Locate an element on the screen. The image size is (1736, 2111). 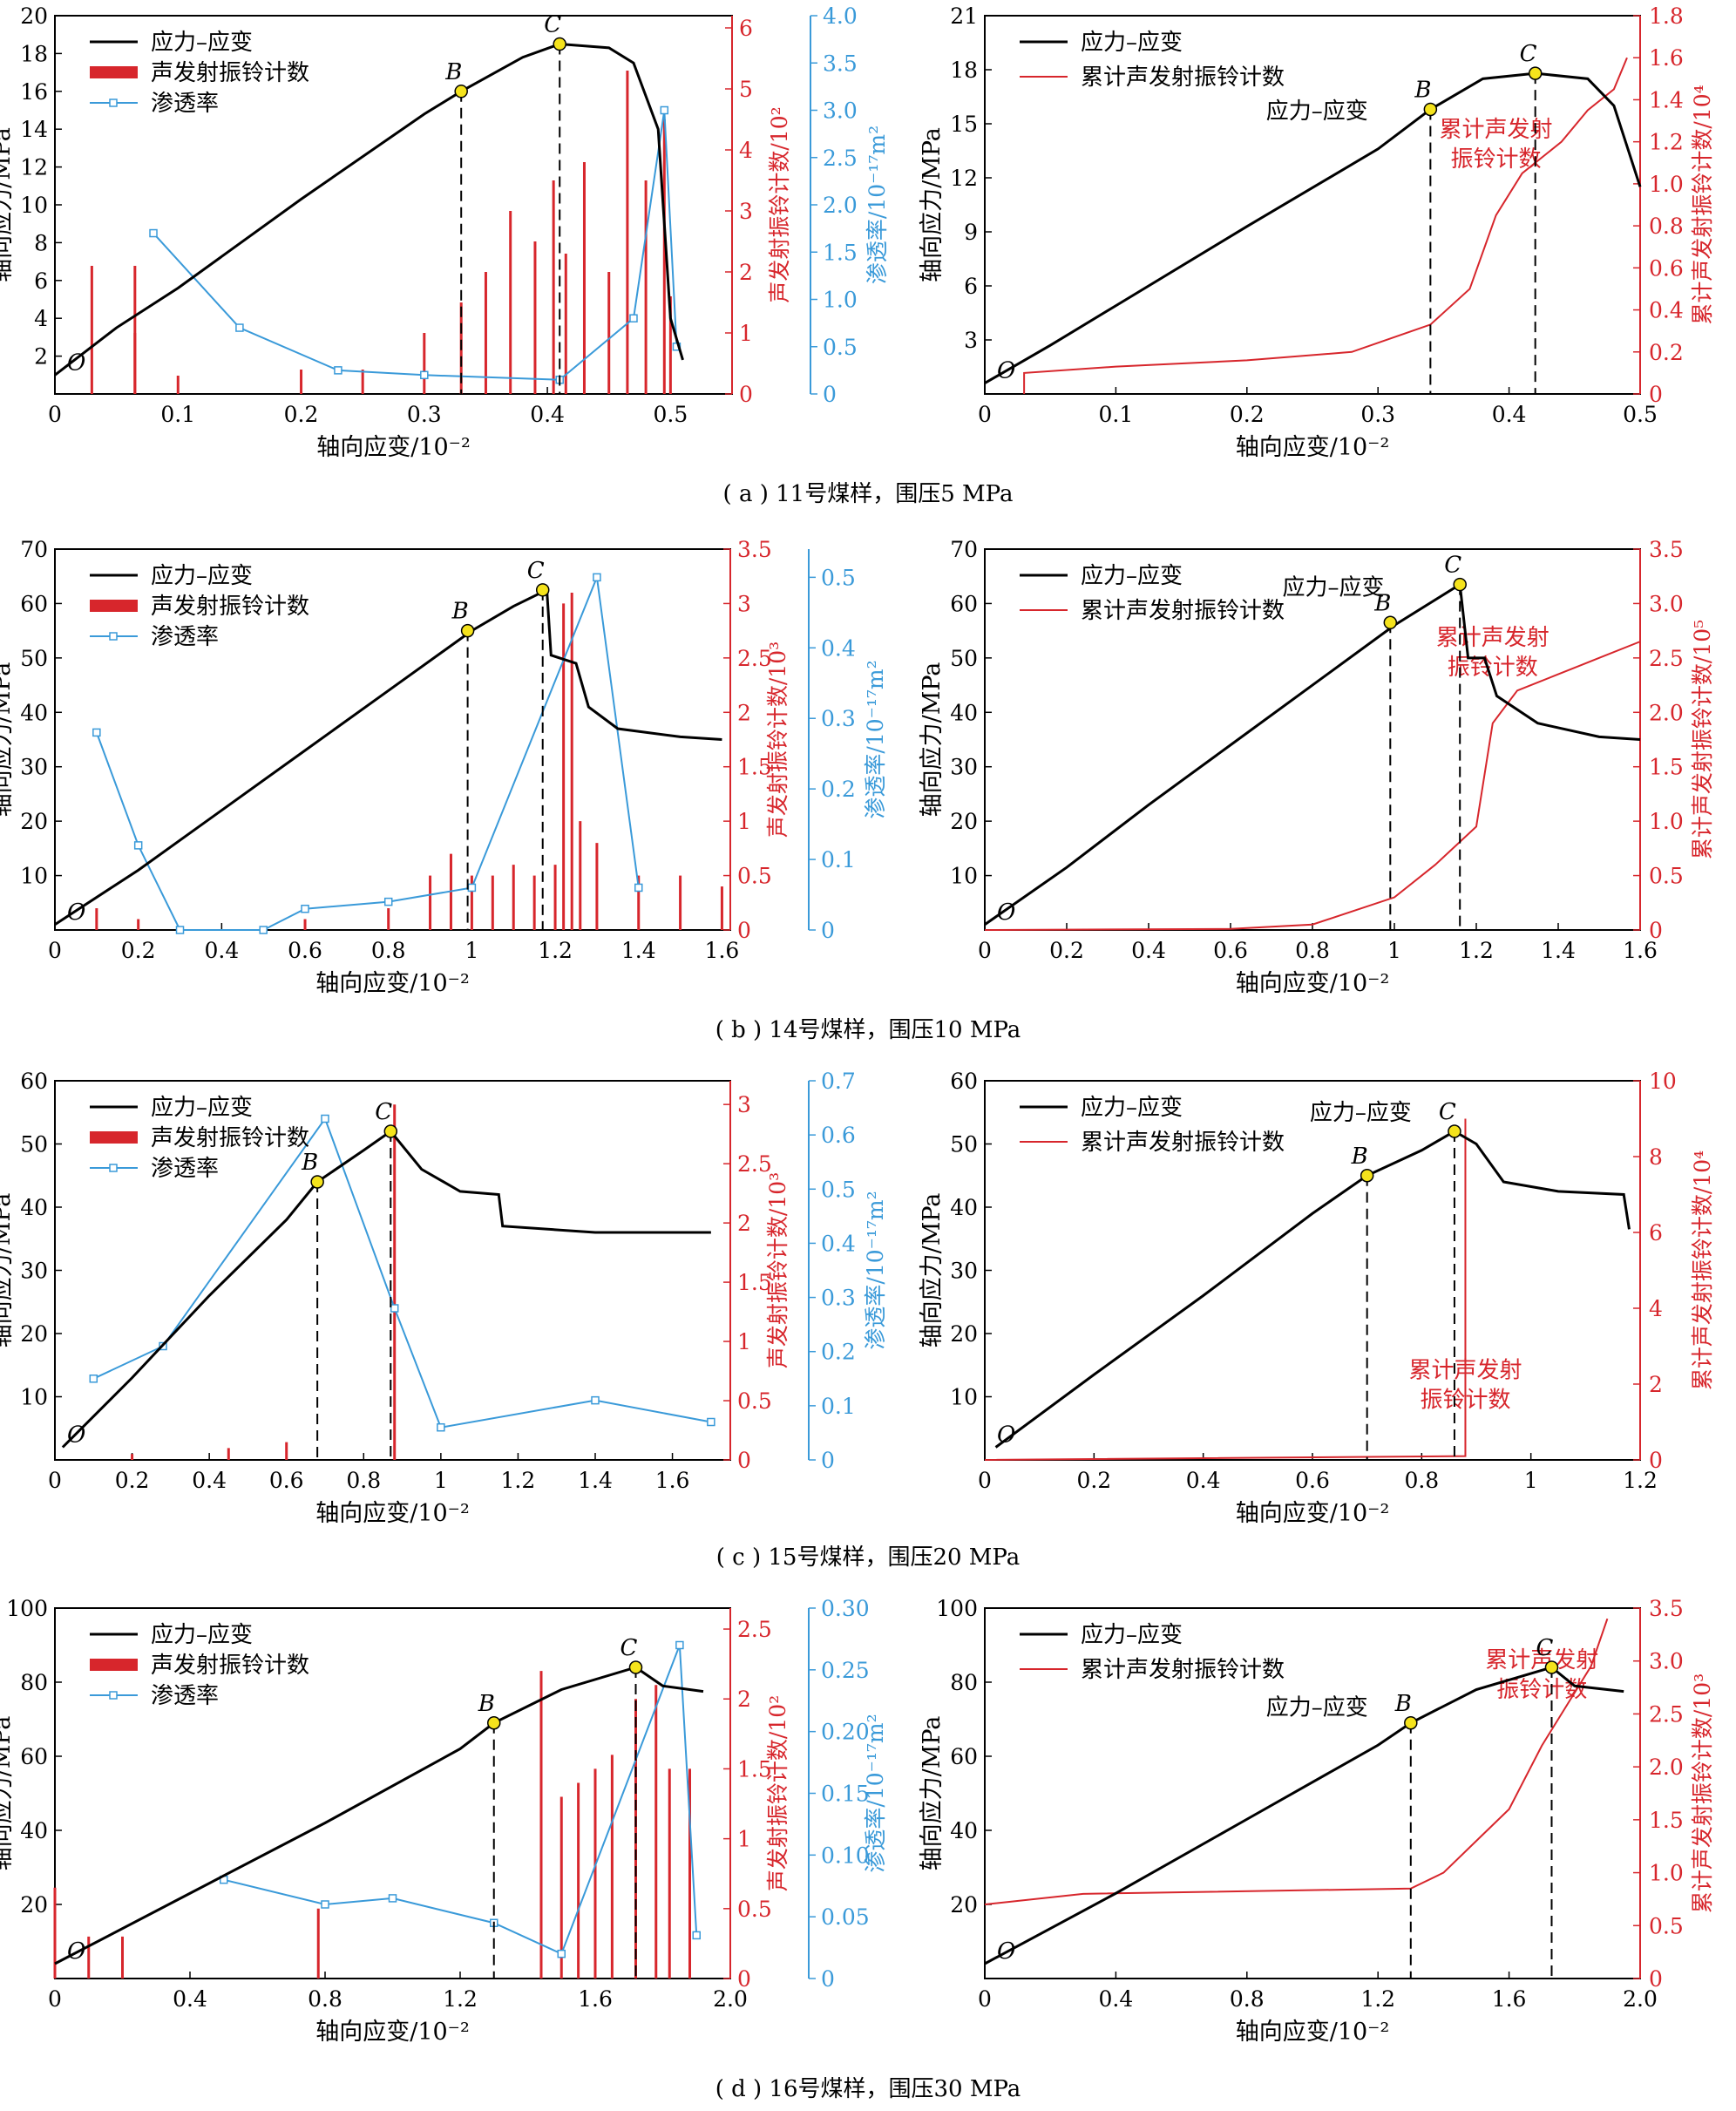
x-tick-label: 1.4 is located at coordinates (638, 950).